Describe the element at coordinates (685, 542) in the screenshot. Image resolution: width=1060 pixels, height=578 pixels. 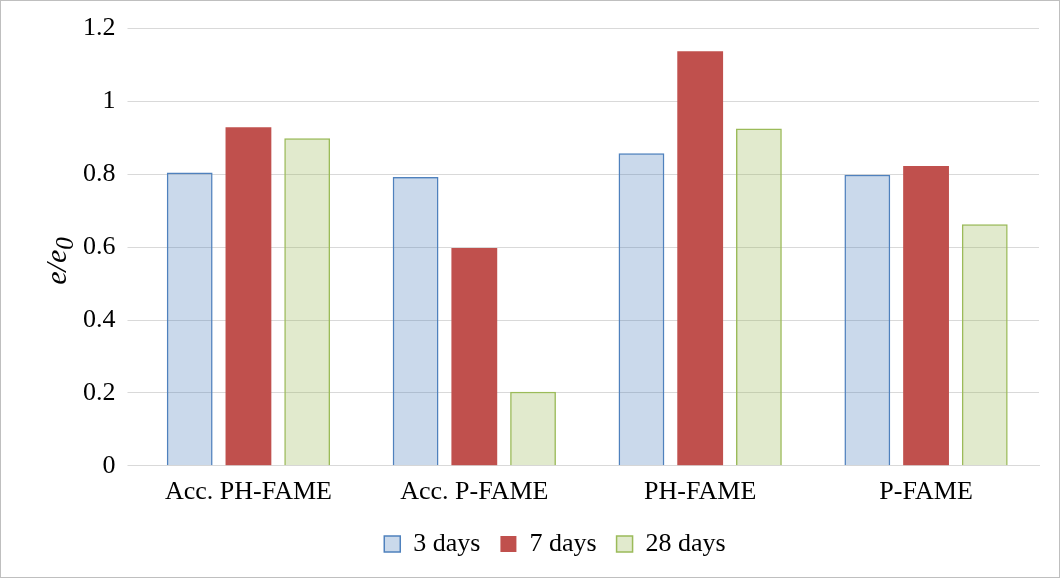
I see `legend-label: 28 days` at that location.